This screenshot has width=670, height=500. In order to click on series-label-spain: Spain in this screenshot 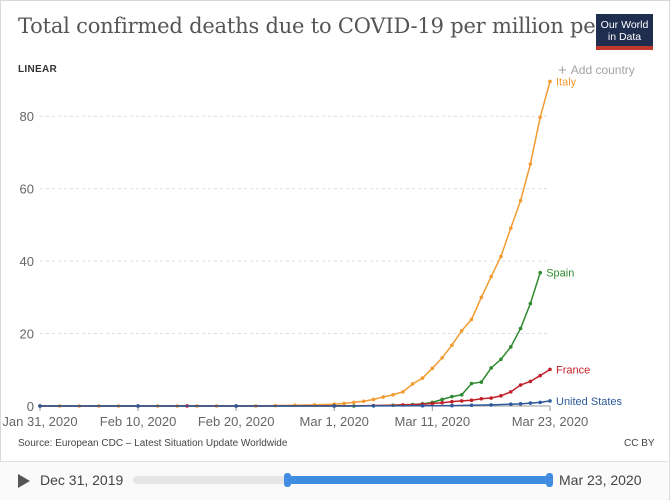, I will do `click(560, 274)`.